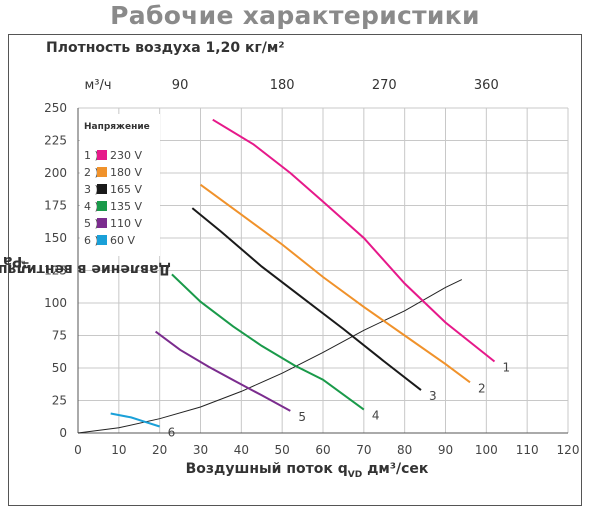  I want to click on top-axis-tick-label: 270, so click(384, 85).